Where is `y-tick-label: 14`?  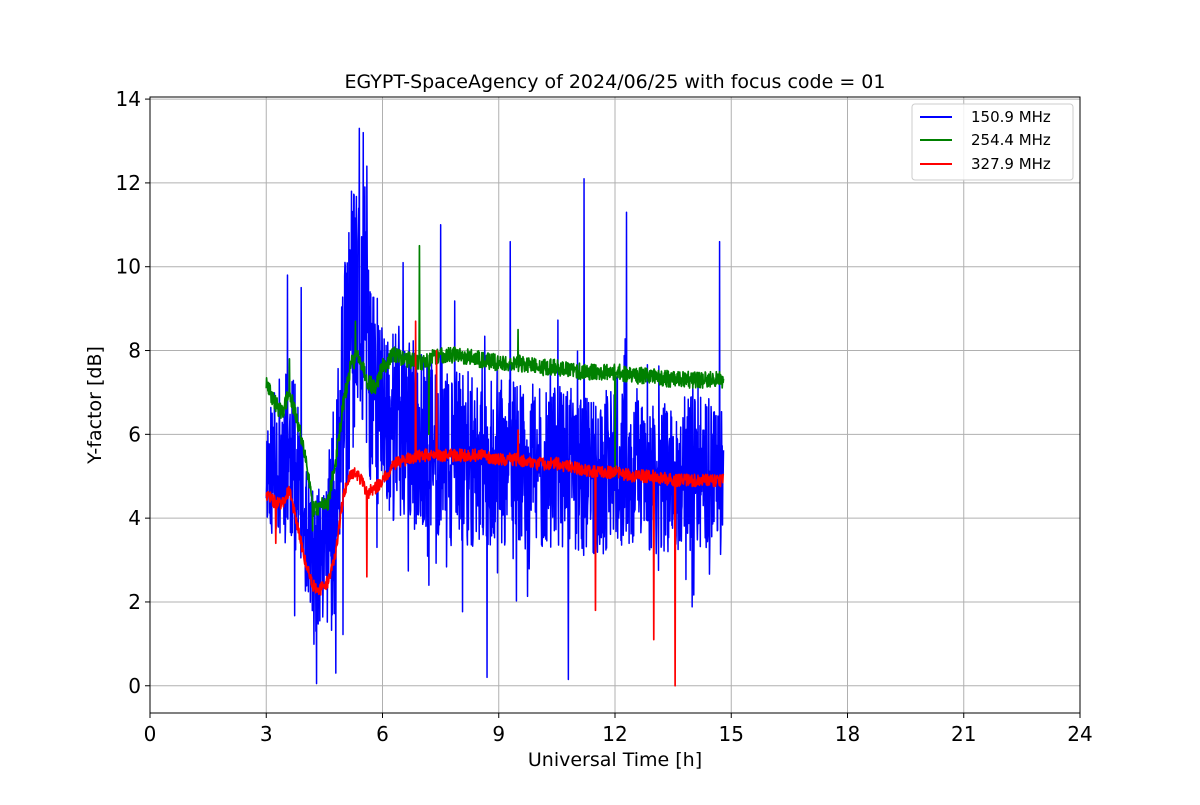 y-tick-label: 14 is located at coordinates (128, 99).